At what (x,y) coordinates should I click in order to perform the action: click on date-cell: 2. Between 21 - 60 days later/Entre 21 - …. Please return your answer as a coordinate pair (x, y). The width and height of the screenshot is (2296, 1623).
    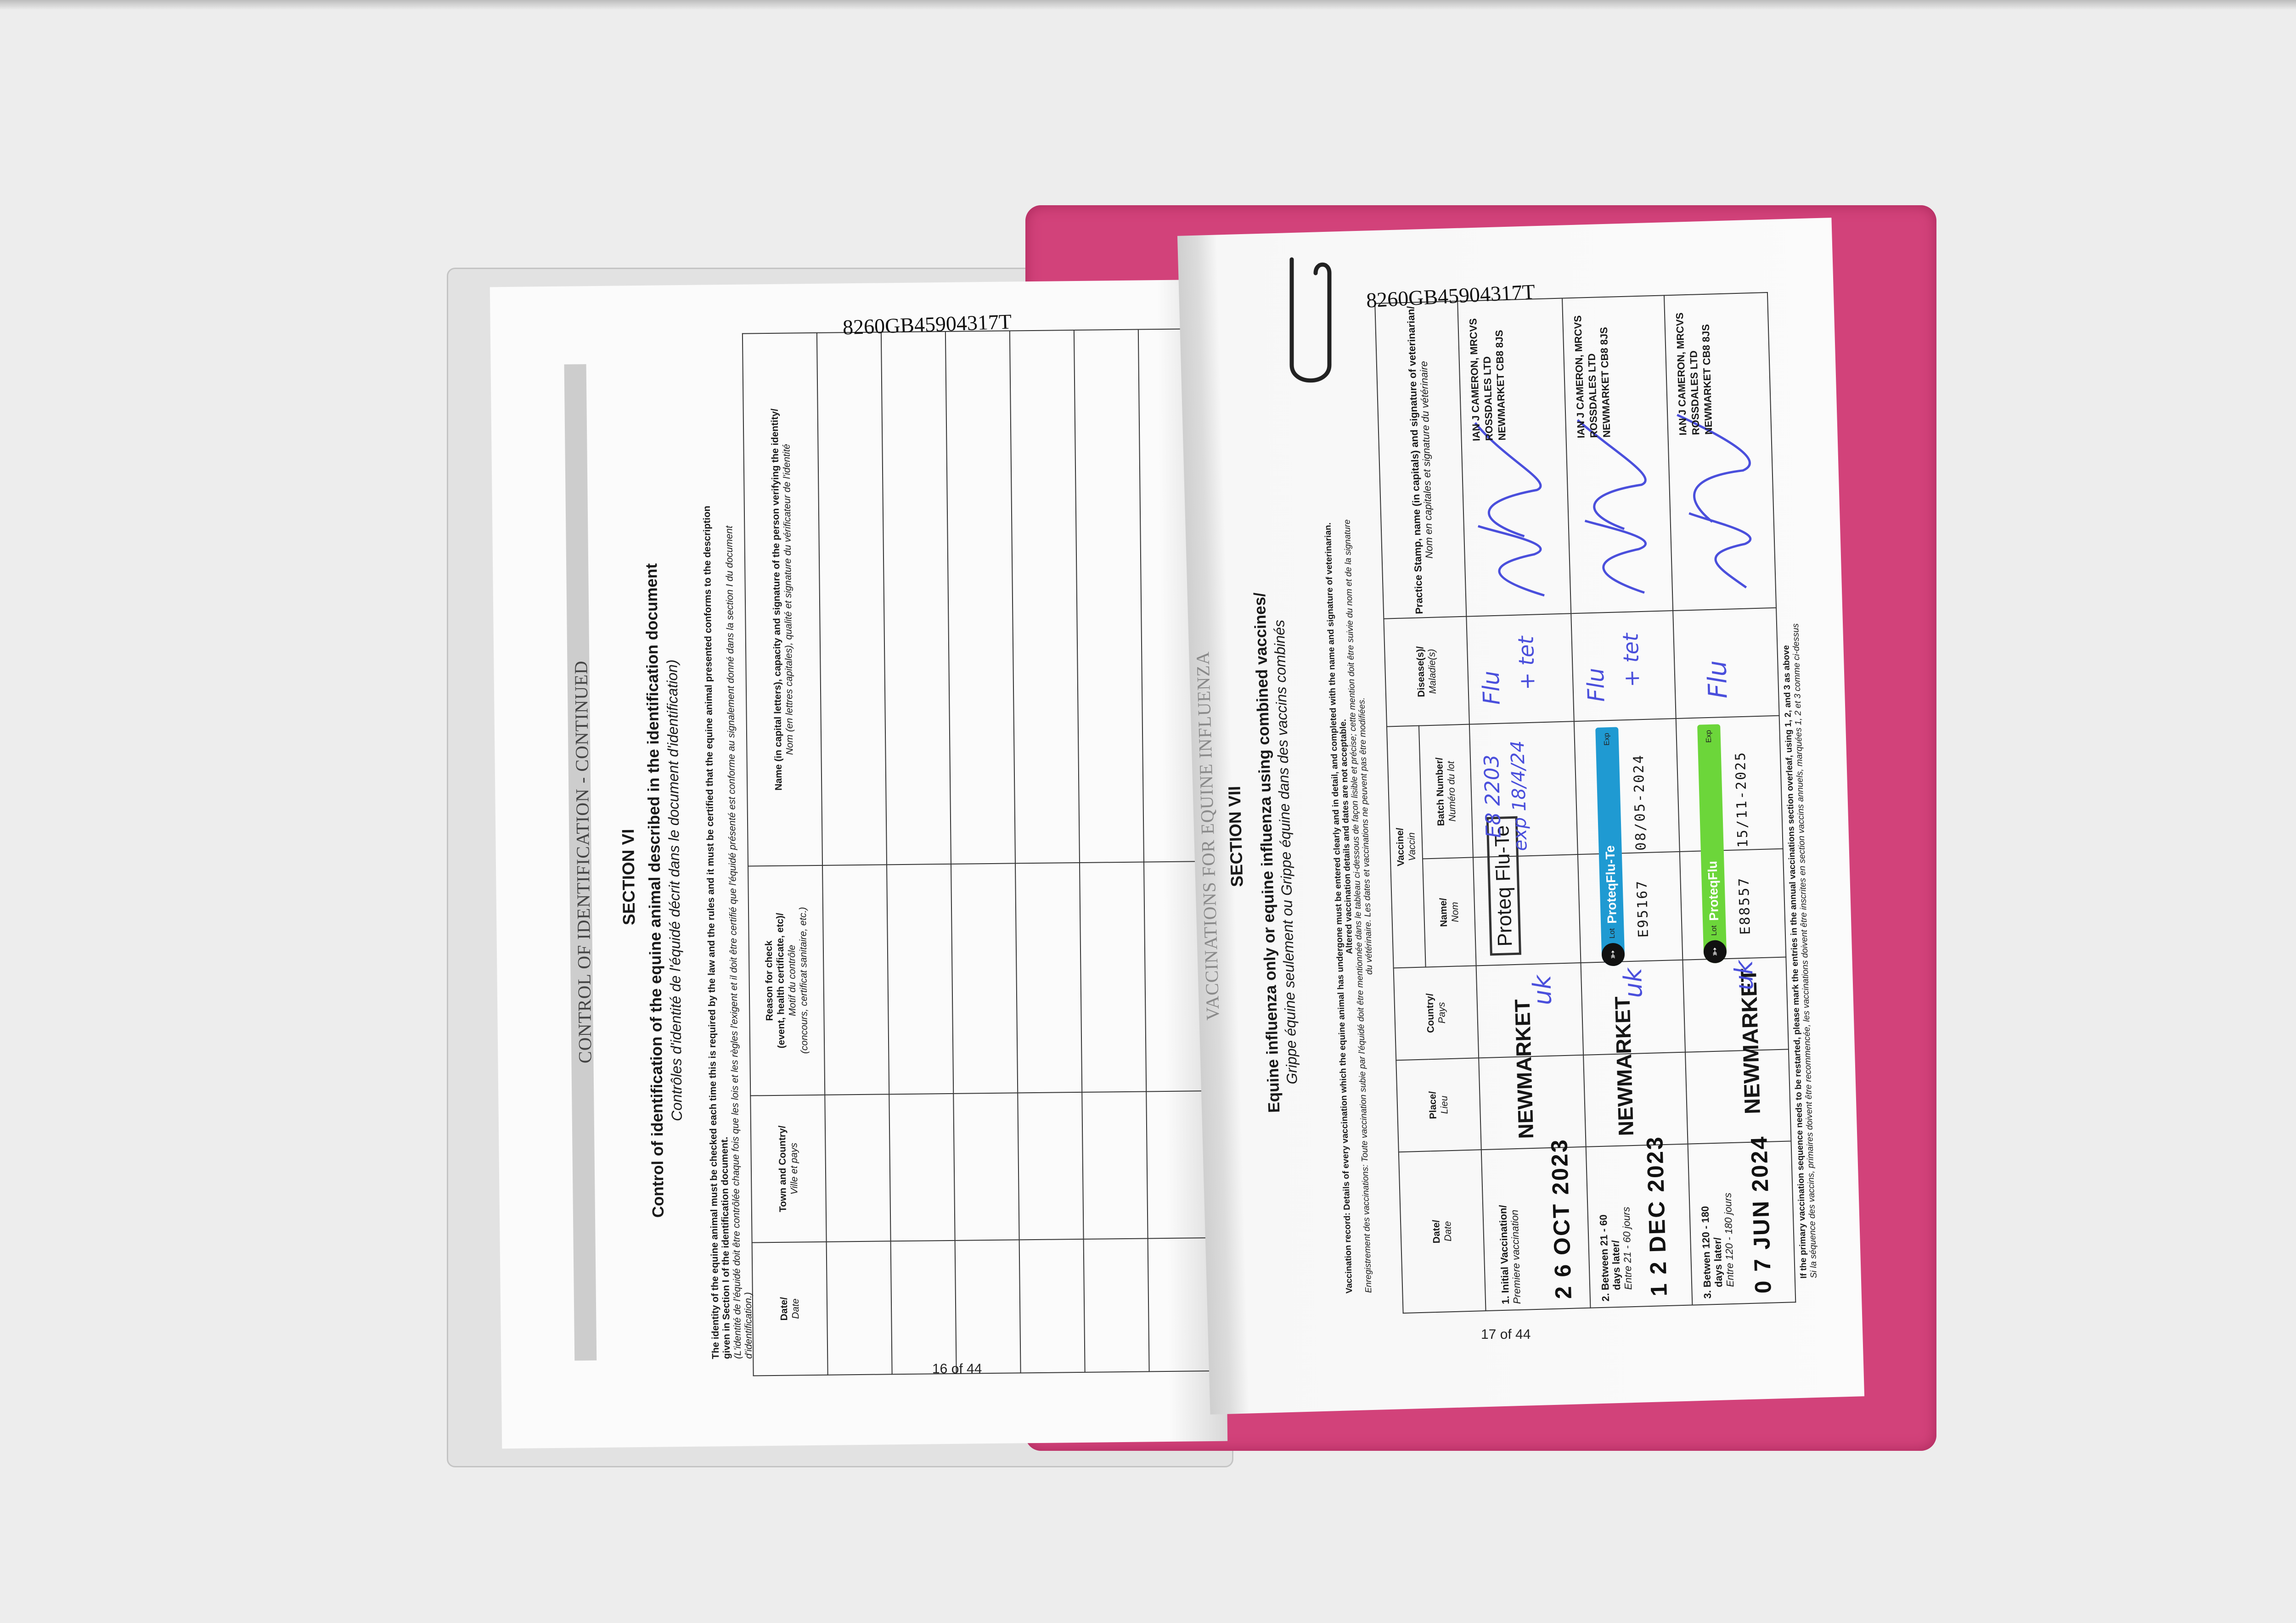
    Looking at the image, I should click on (1639, 1221).